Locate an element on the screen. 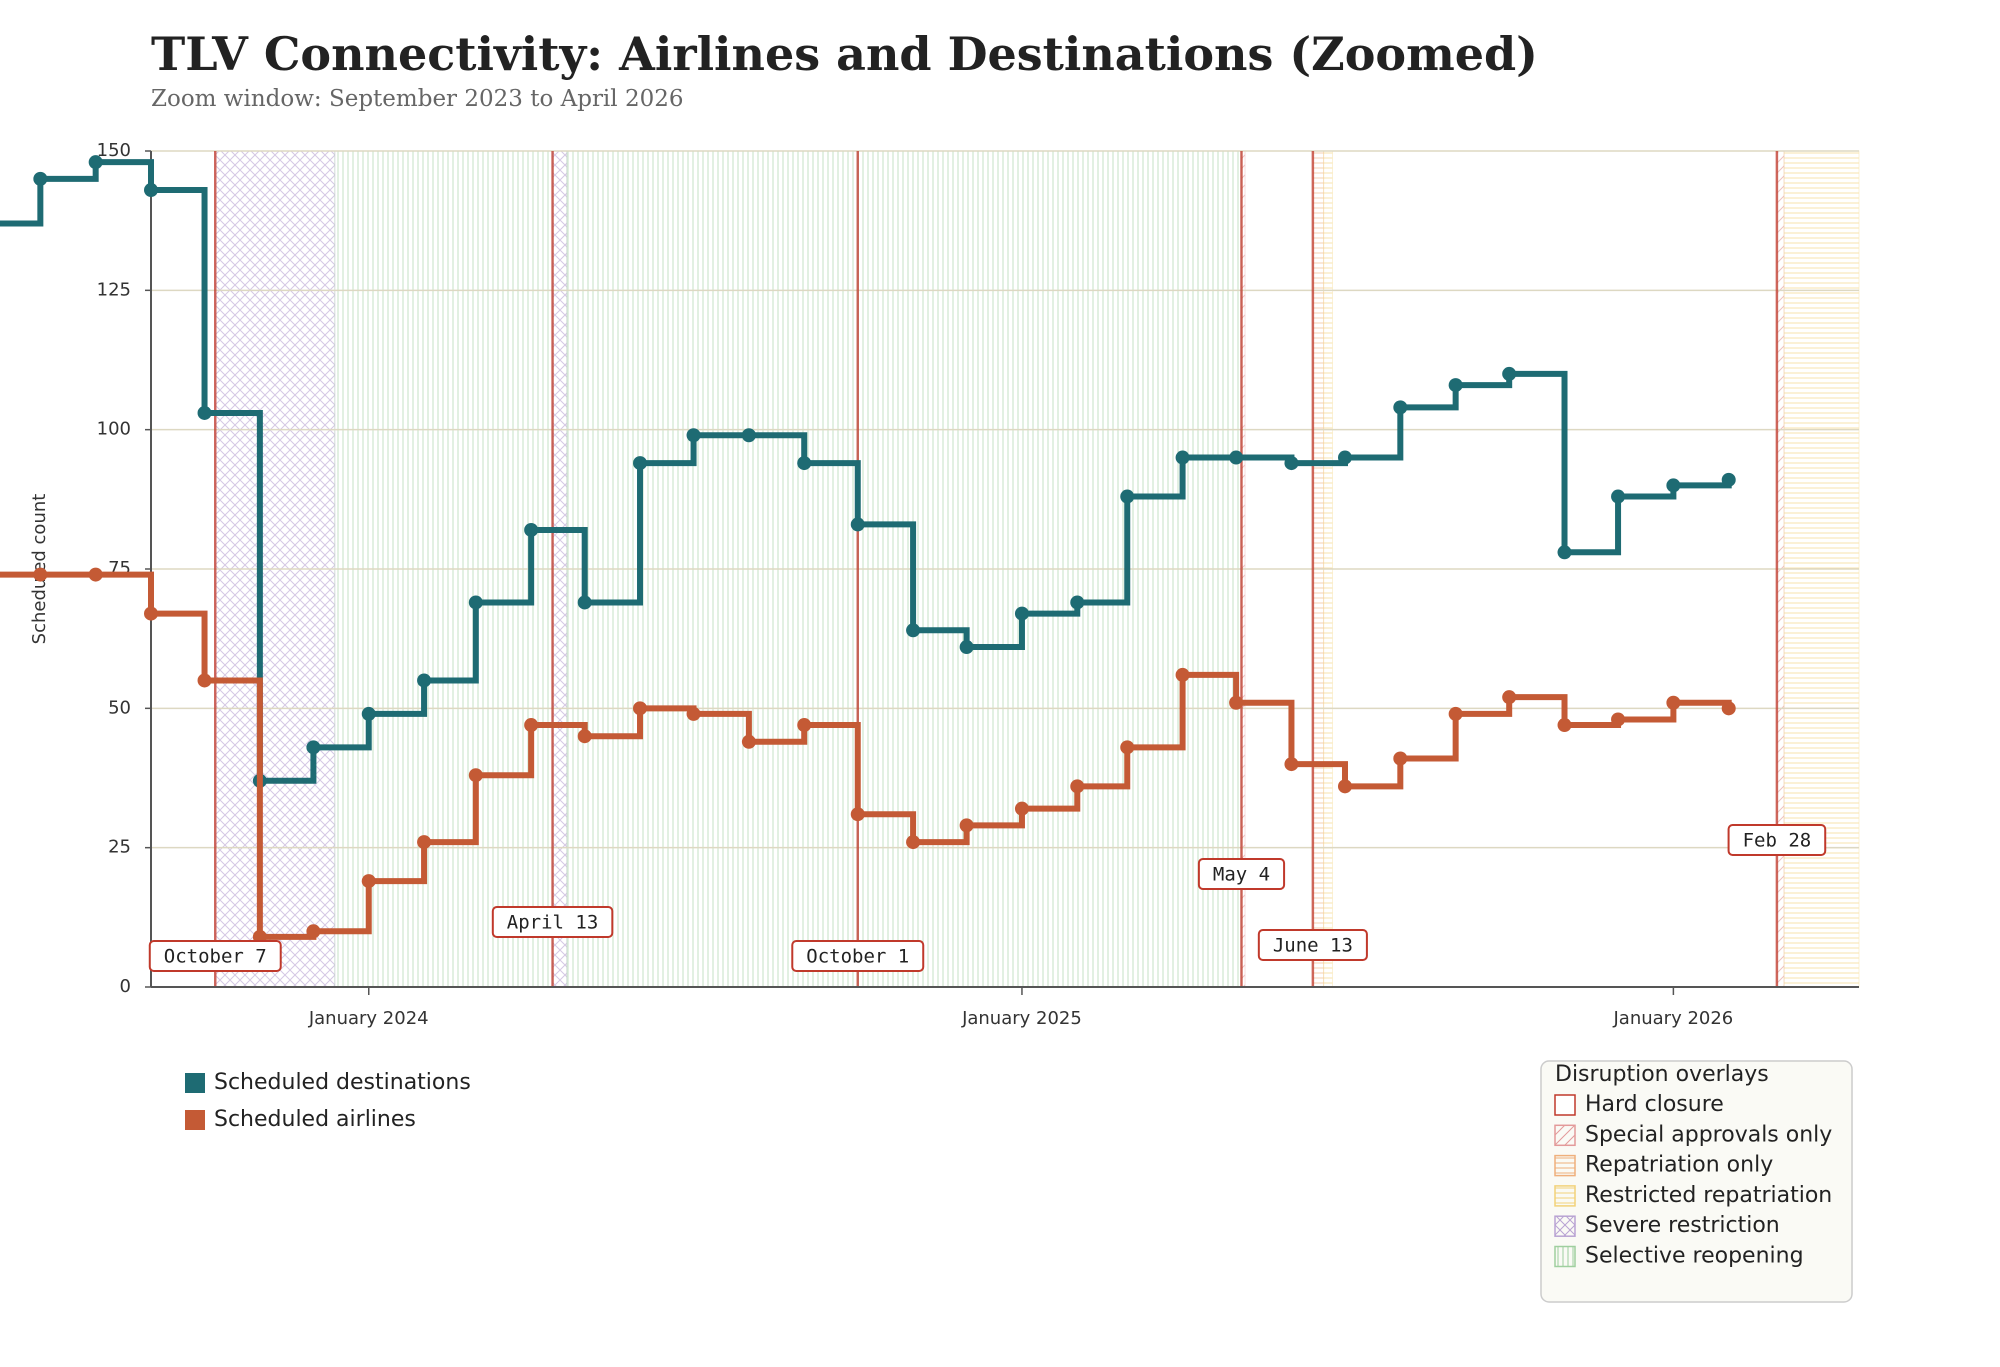  event-label: April 13 is located at coordinates (553, 923).